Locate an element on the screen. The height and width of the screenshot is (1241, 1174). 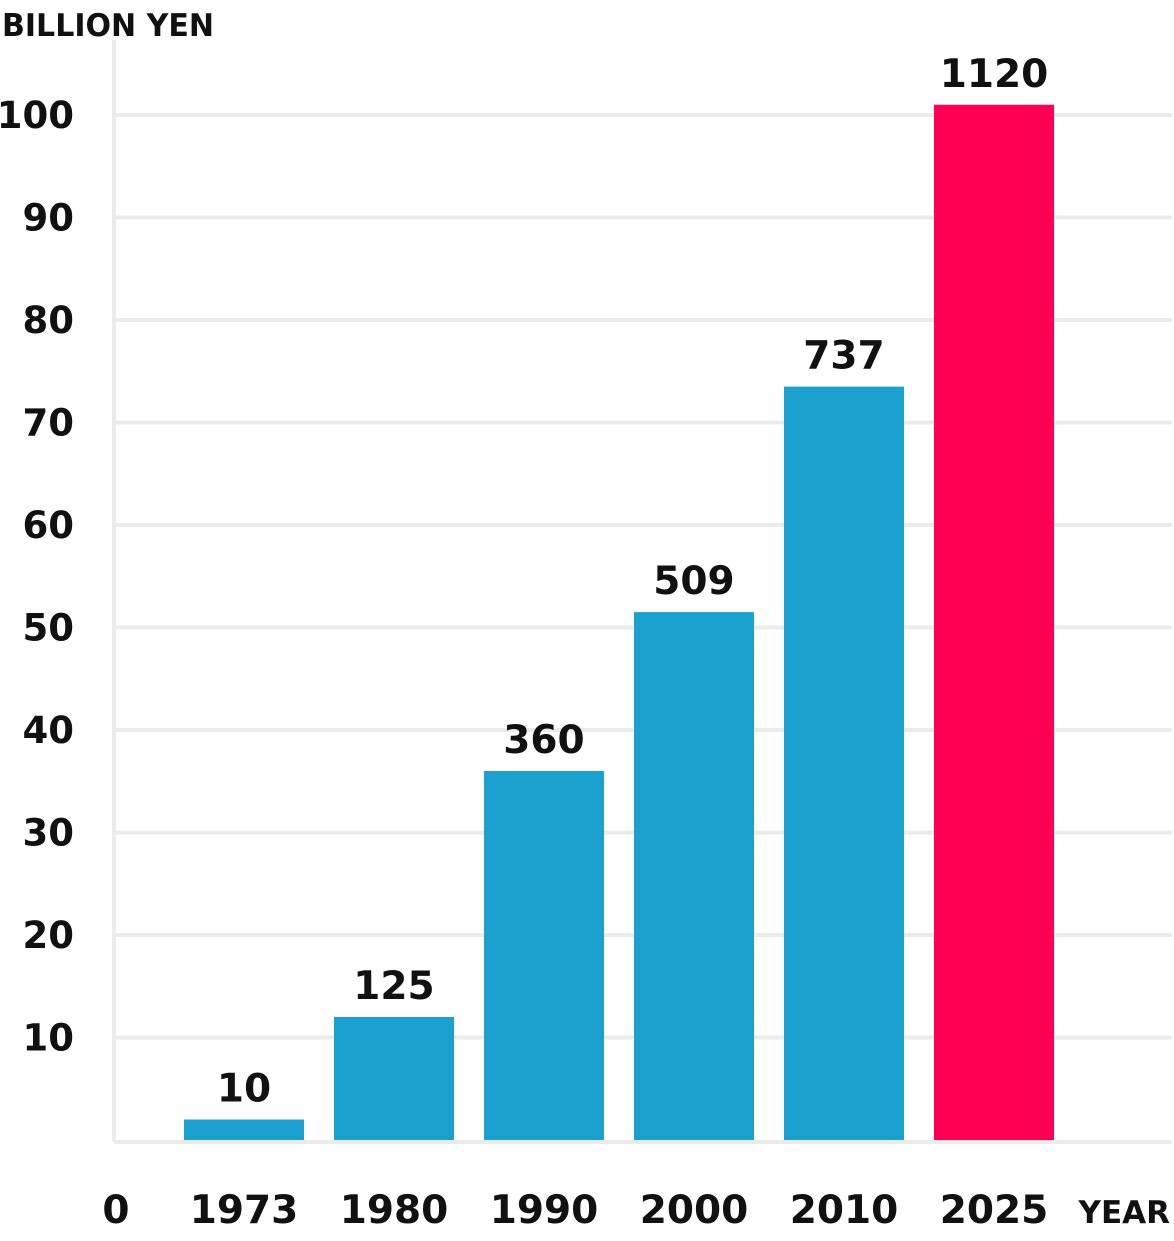
x-tick-label-1980: 1980 is located at coordinates (394, 1210).